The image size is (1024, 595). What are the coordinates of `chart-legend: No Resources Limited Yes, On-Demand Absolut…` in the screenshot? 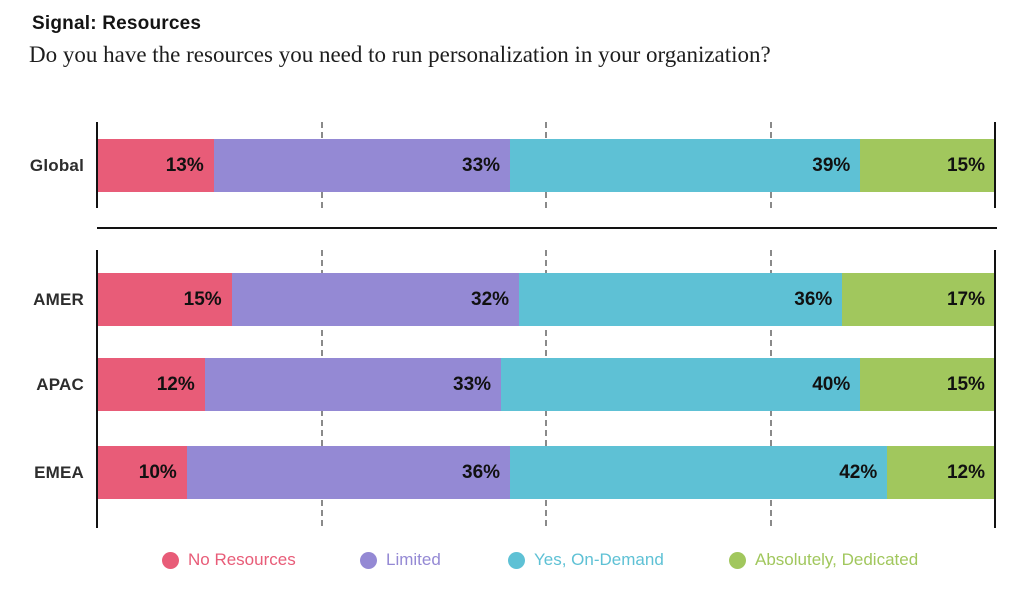 It's located at (512, 560).